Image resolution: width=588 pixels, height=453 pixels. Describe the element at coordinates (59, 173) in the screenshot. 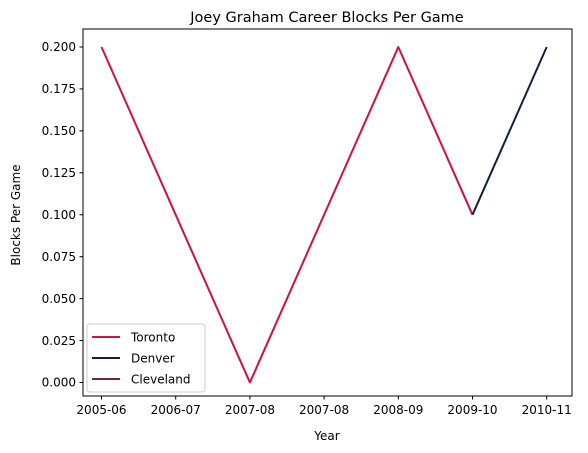

I see `y-tick-label: 0.125` at that location.